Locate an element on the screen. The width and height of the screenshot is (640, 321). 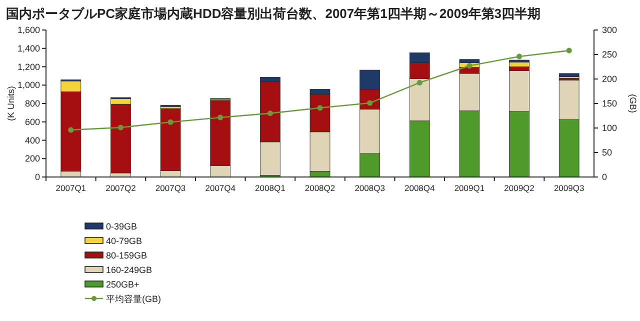
y2-tick-label: 300 is located at coordinates (610, 30).